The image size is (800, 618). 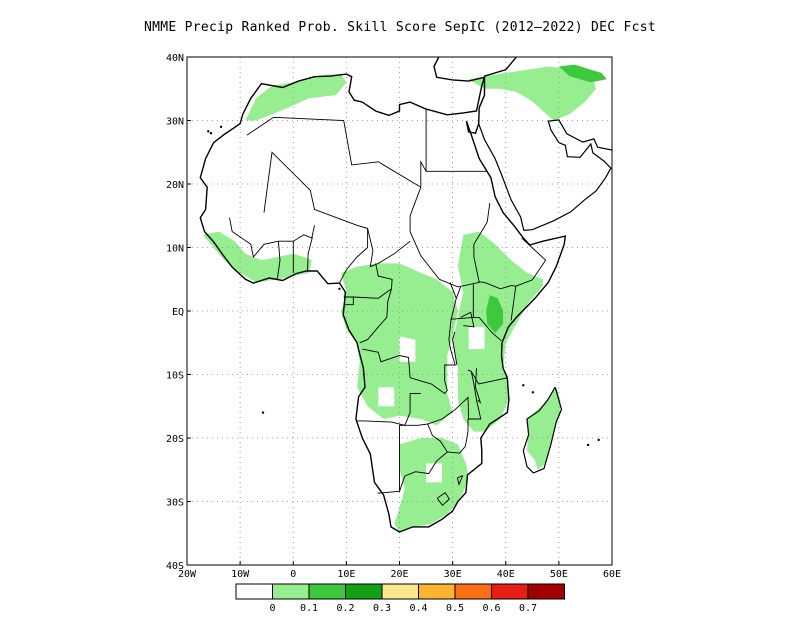 What do you see at coordinates (240, 574) in the screenshot?
I see `lon-tick-label: 10W` at bounding box center [240, 574].